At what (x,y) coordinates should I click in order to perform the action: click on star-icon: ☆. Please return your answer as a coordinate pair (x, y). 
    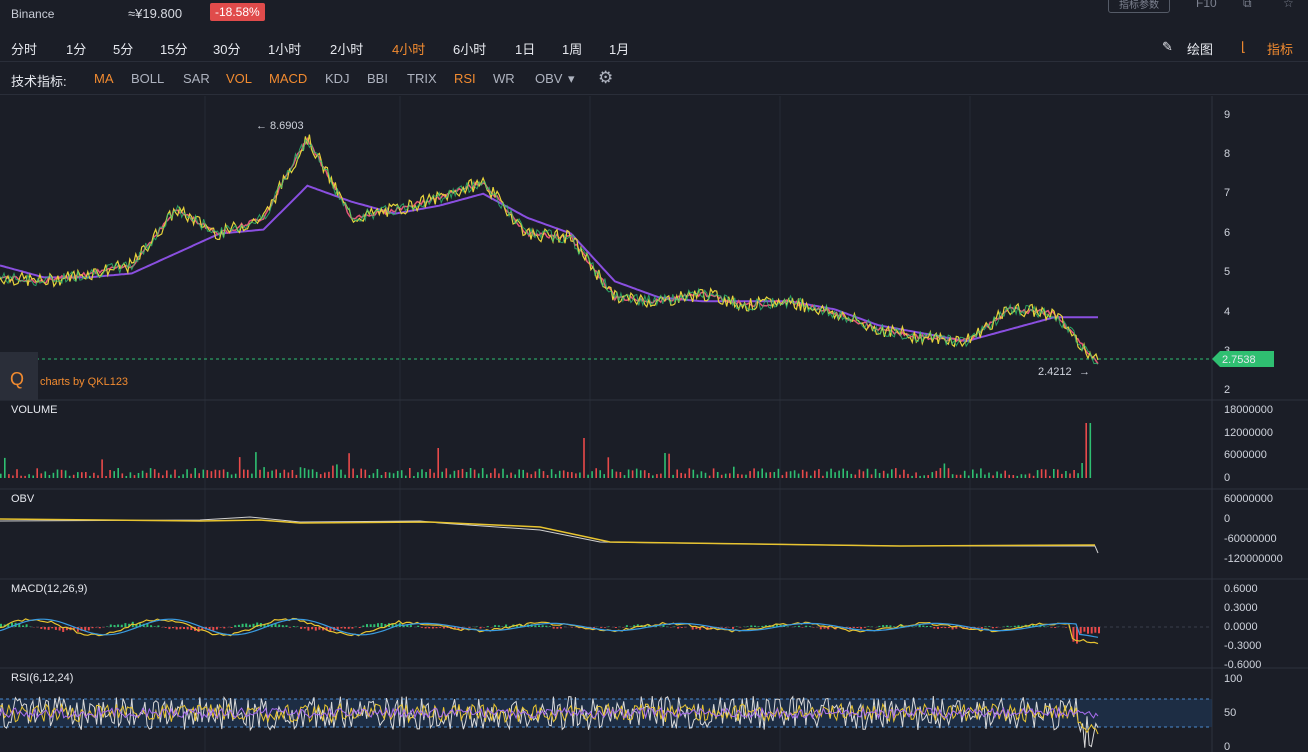
    Looking at the image, I should click on (1288, 5).